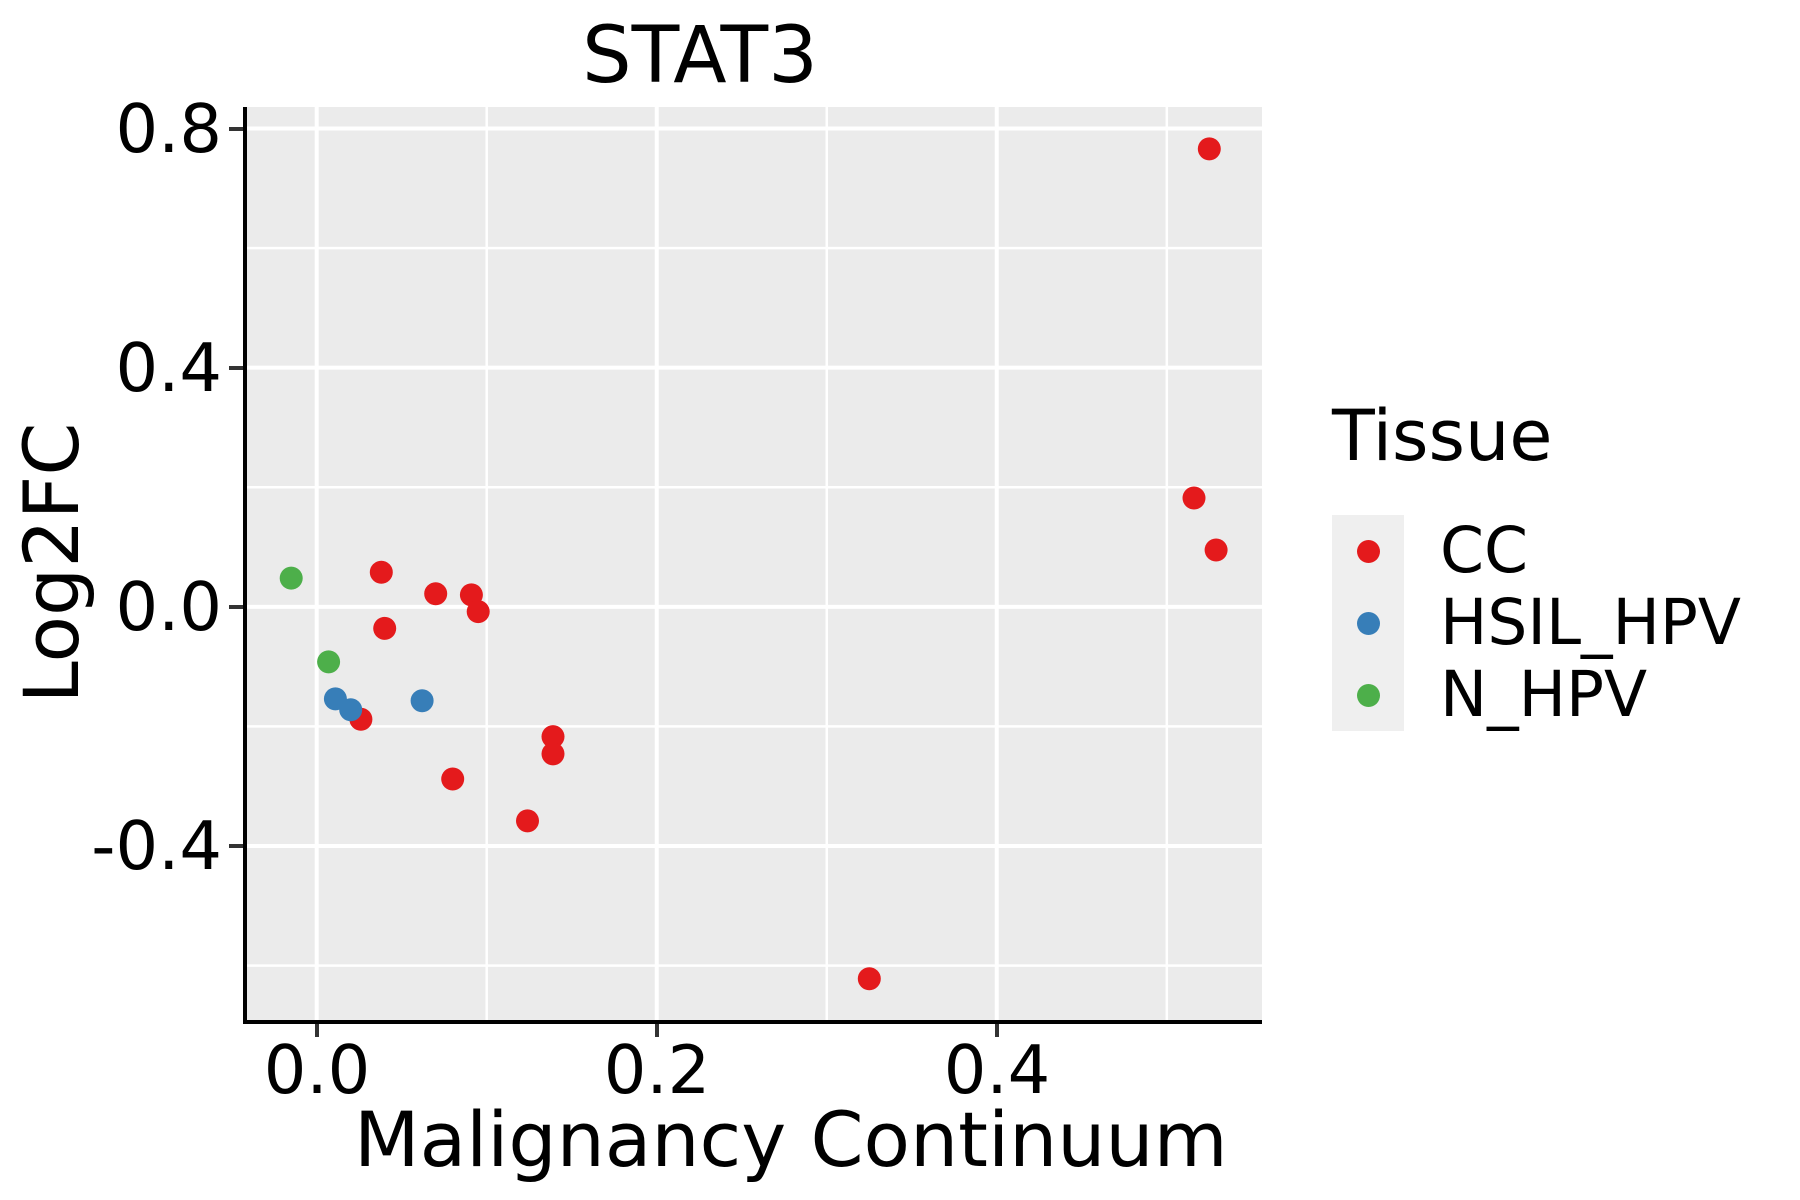 This screenshot has height=1200, width=1800. I want to click on legend-item-n-hpv: N_HPV, so click(1536, 695).